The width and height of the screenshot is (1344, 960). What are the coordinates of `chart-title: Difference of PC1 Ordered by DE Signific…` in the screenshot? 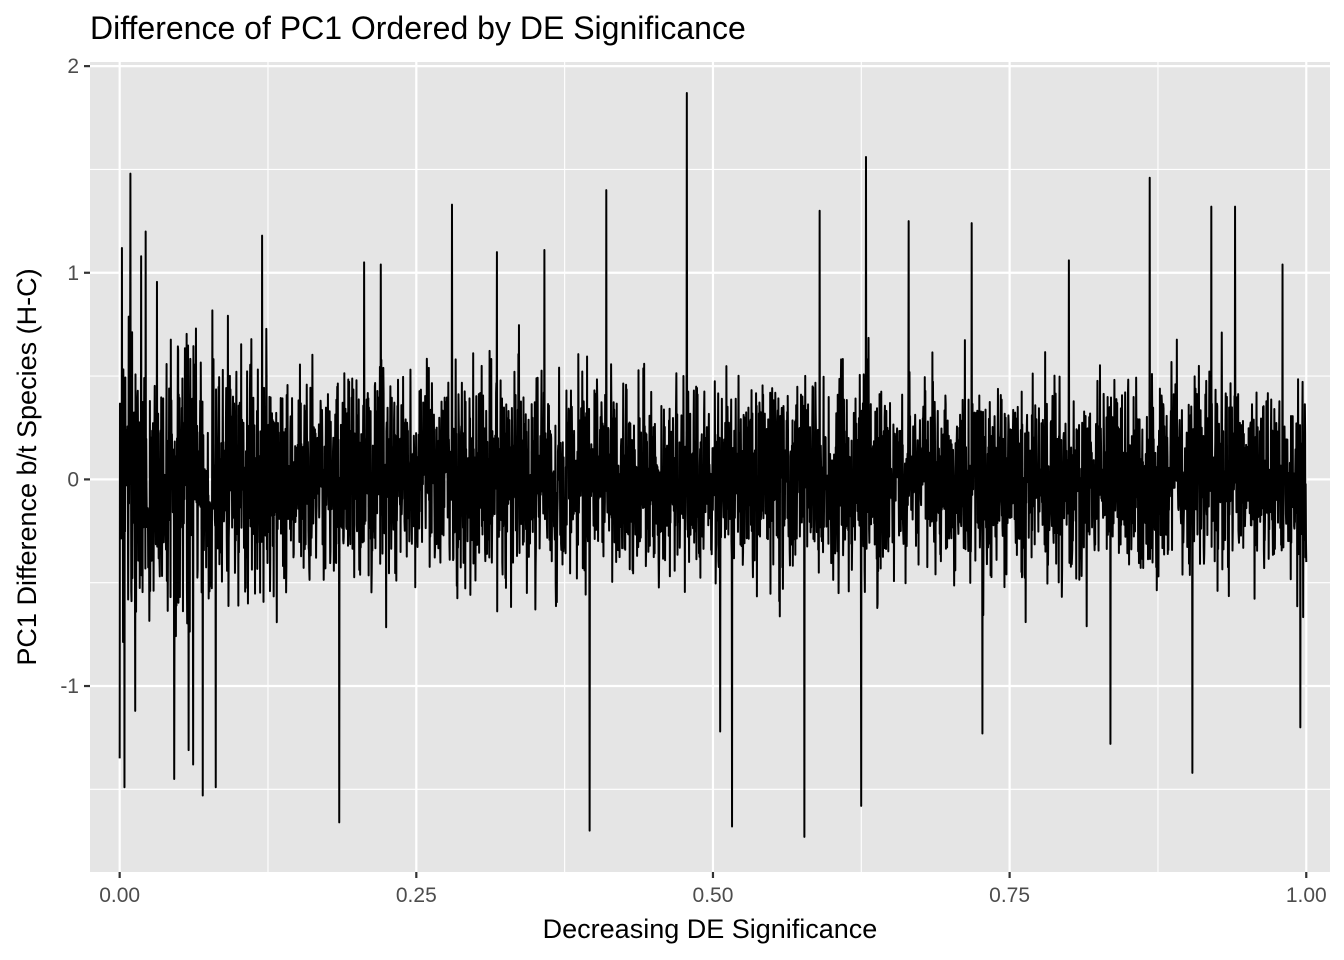 It's located at (418, 28).